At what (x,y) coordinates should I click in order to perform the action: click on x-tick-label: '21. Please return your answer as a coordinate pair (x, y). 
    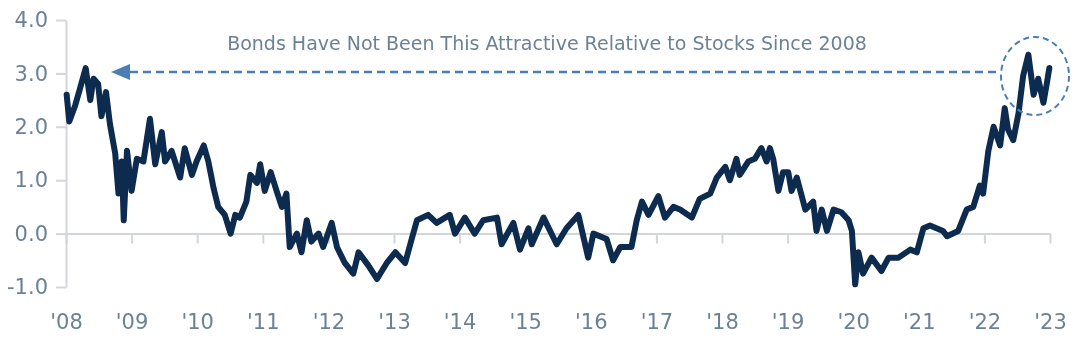
    Looking at the image, I should click on (919, 322).